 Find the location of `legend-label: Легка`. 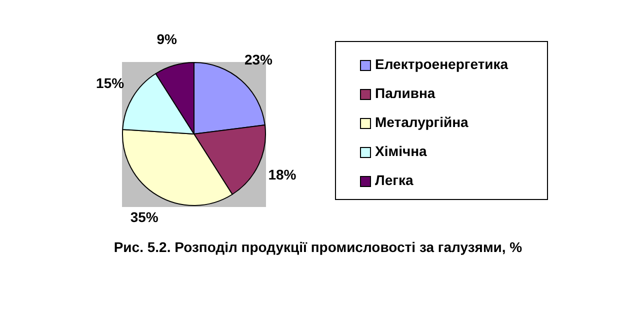

legend-label: Легка is located at coordinates (394, 181).